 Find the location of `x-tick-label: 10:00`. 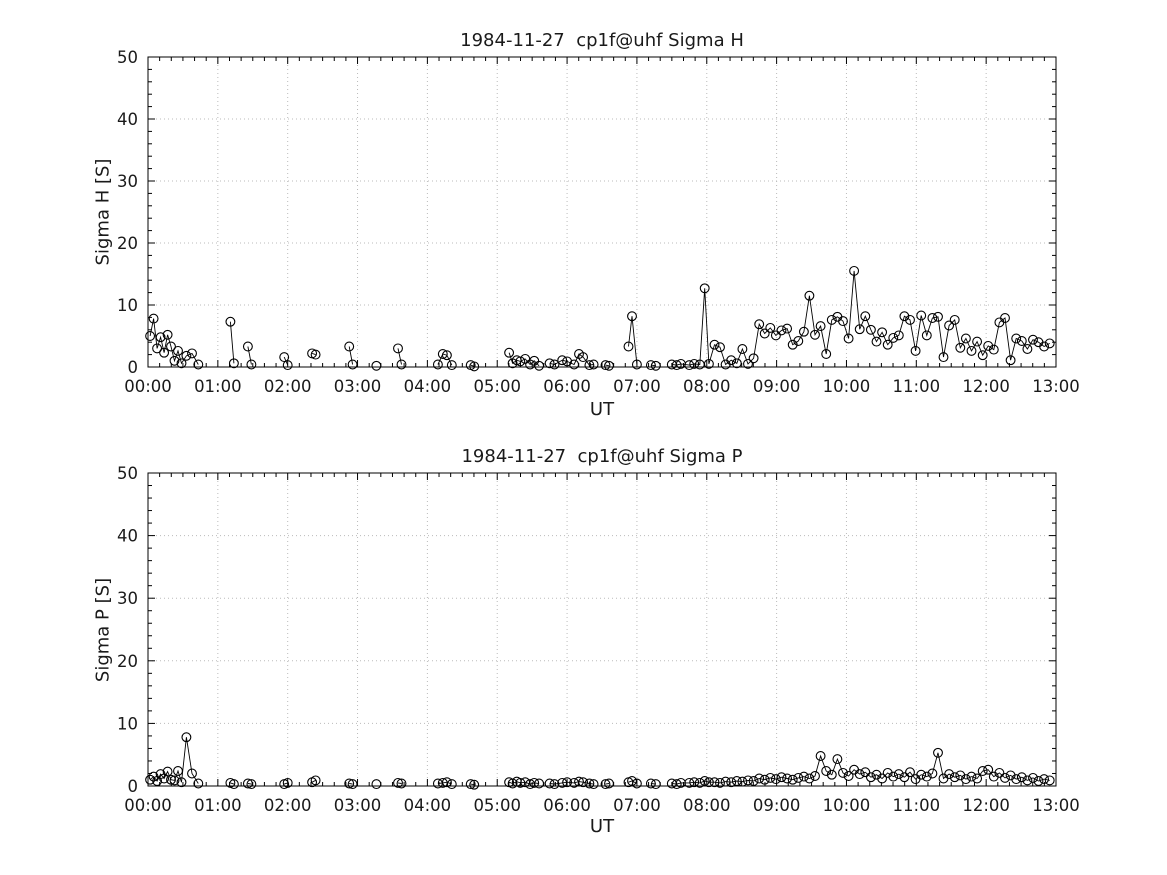

x-tick-label: 10:00 is located at coordinates (847, 805).